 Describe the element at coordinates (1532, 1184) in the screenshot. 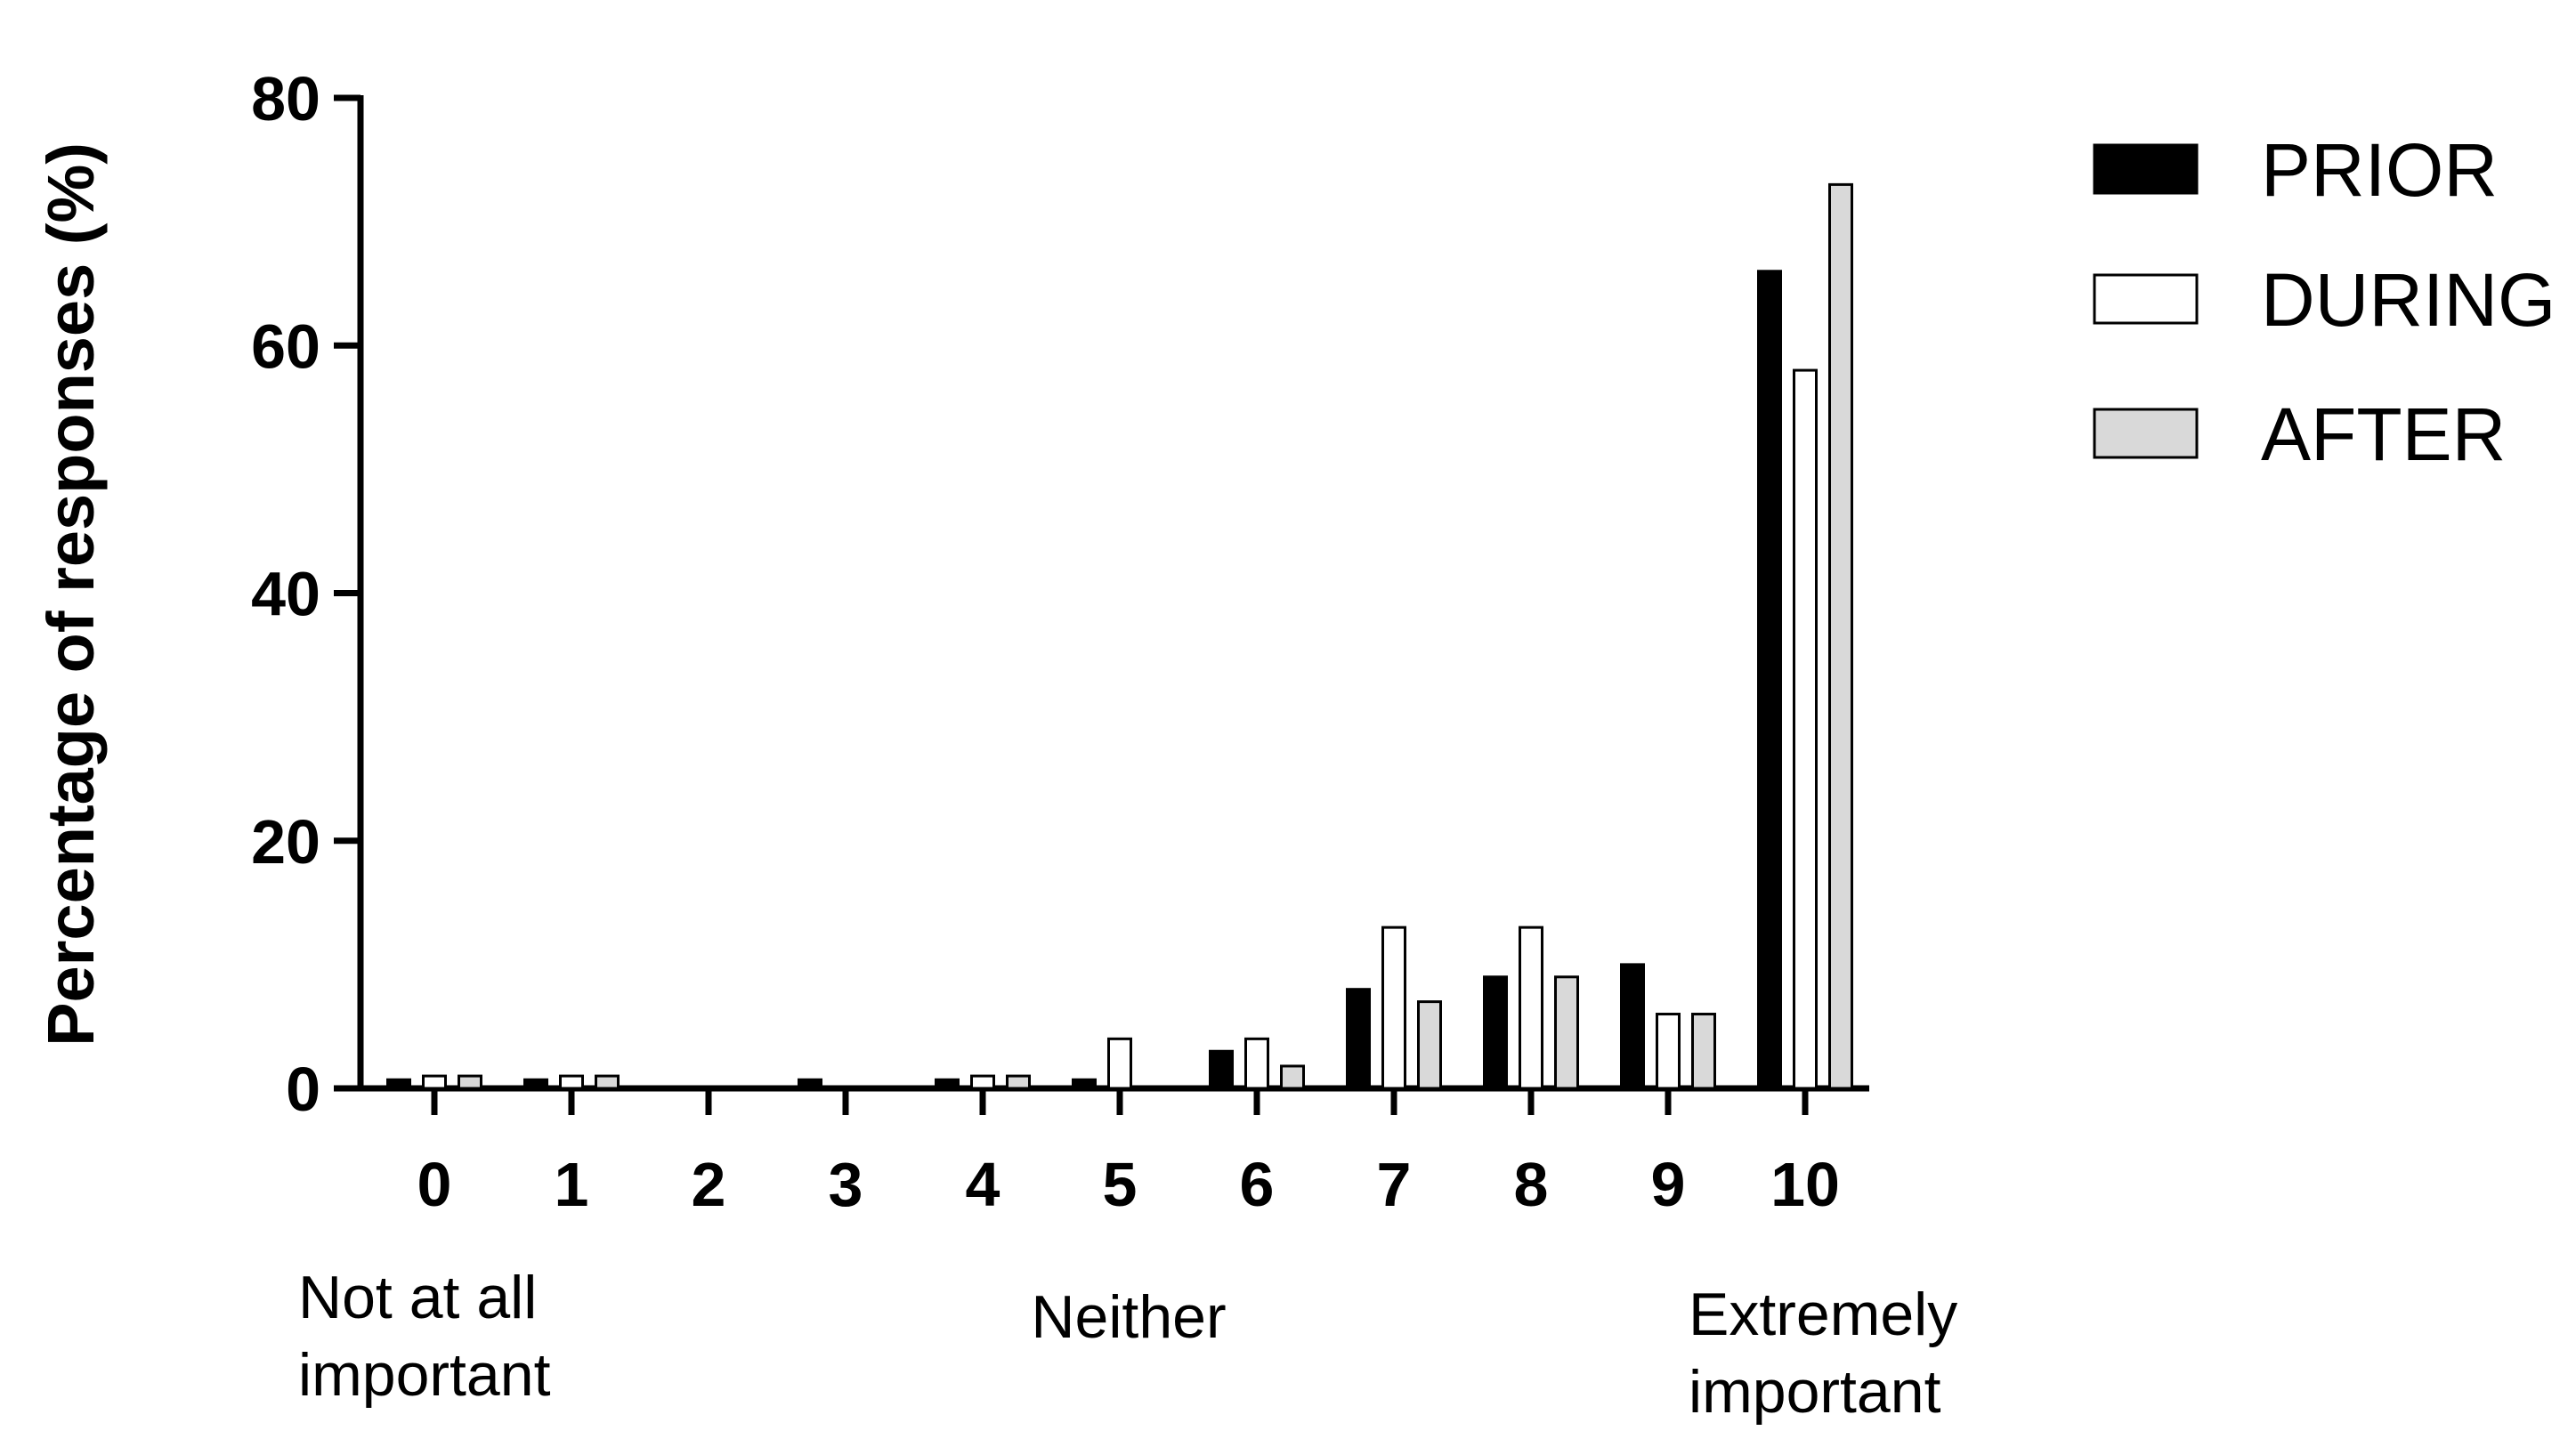

I see `x-tick-label: 8` at that location.